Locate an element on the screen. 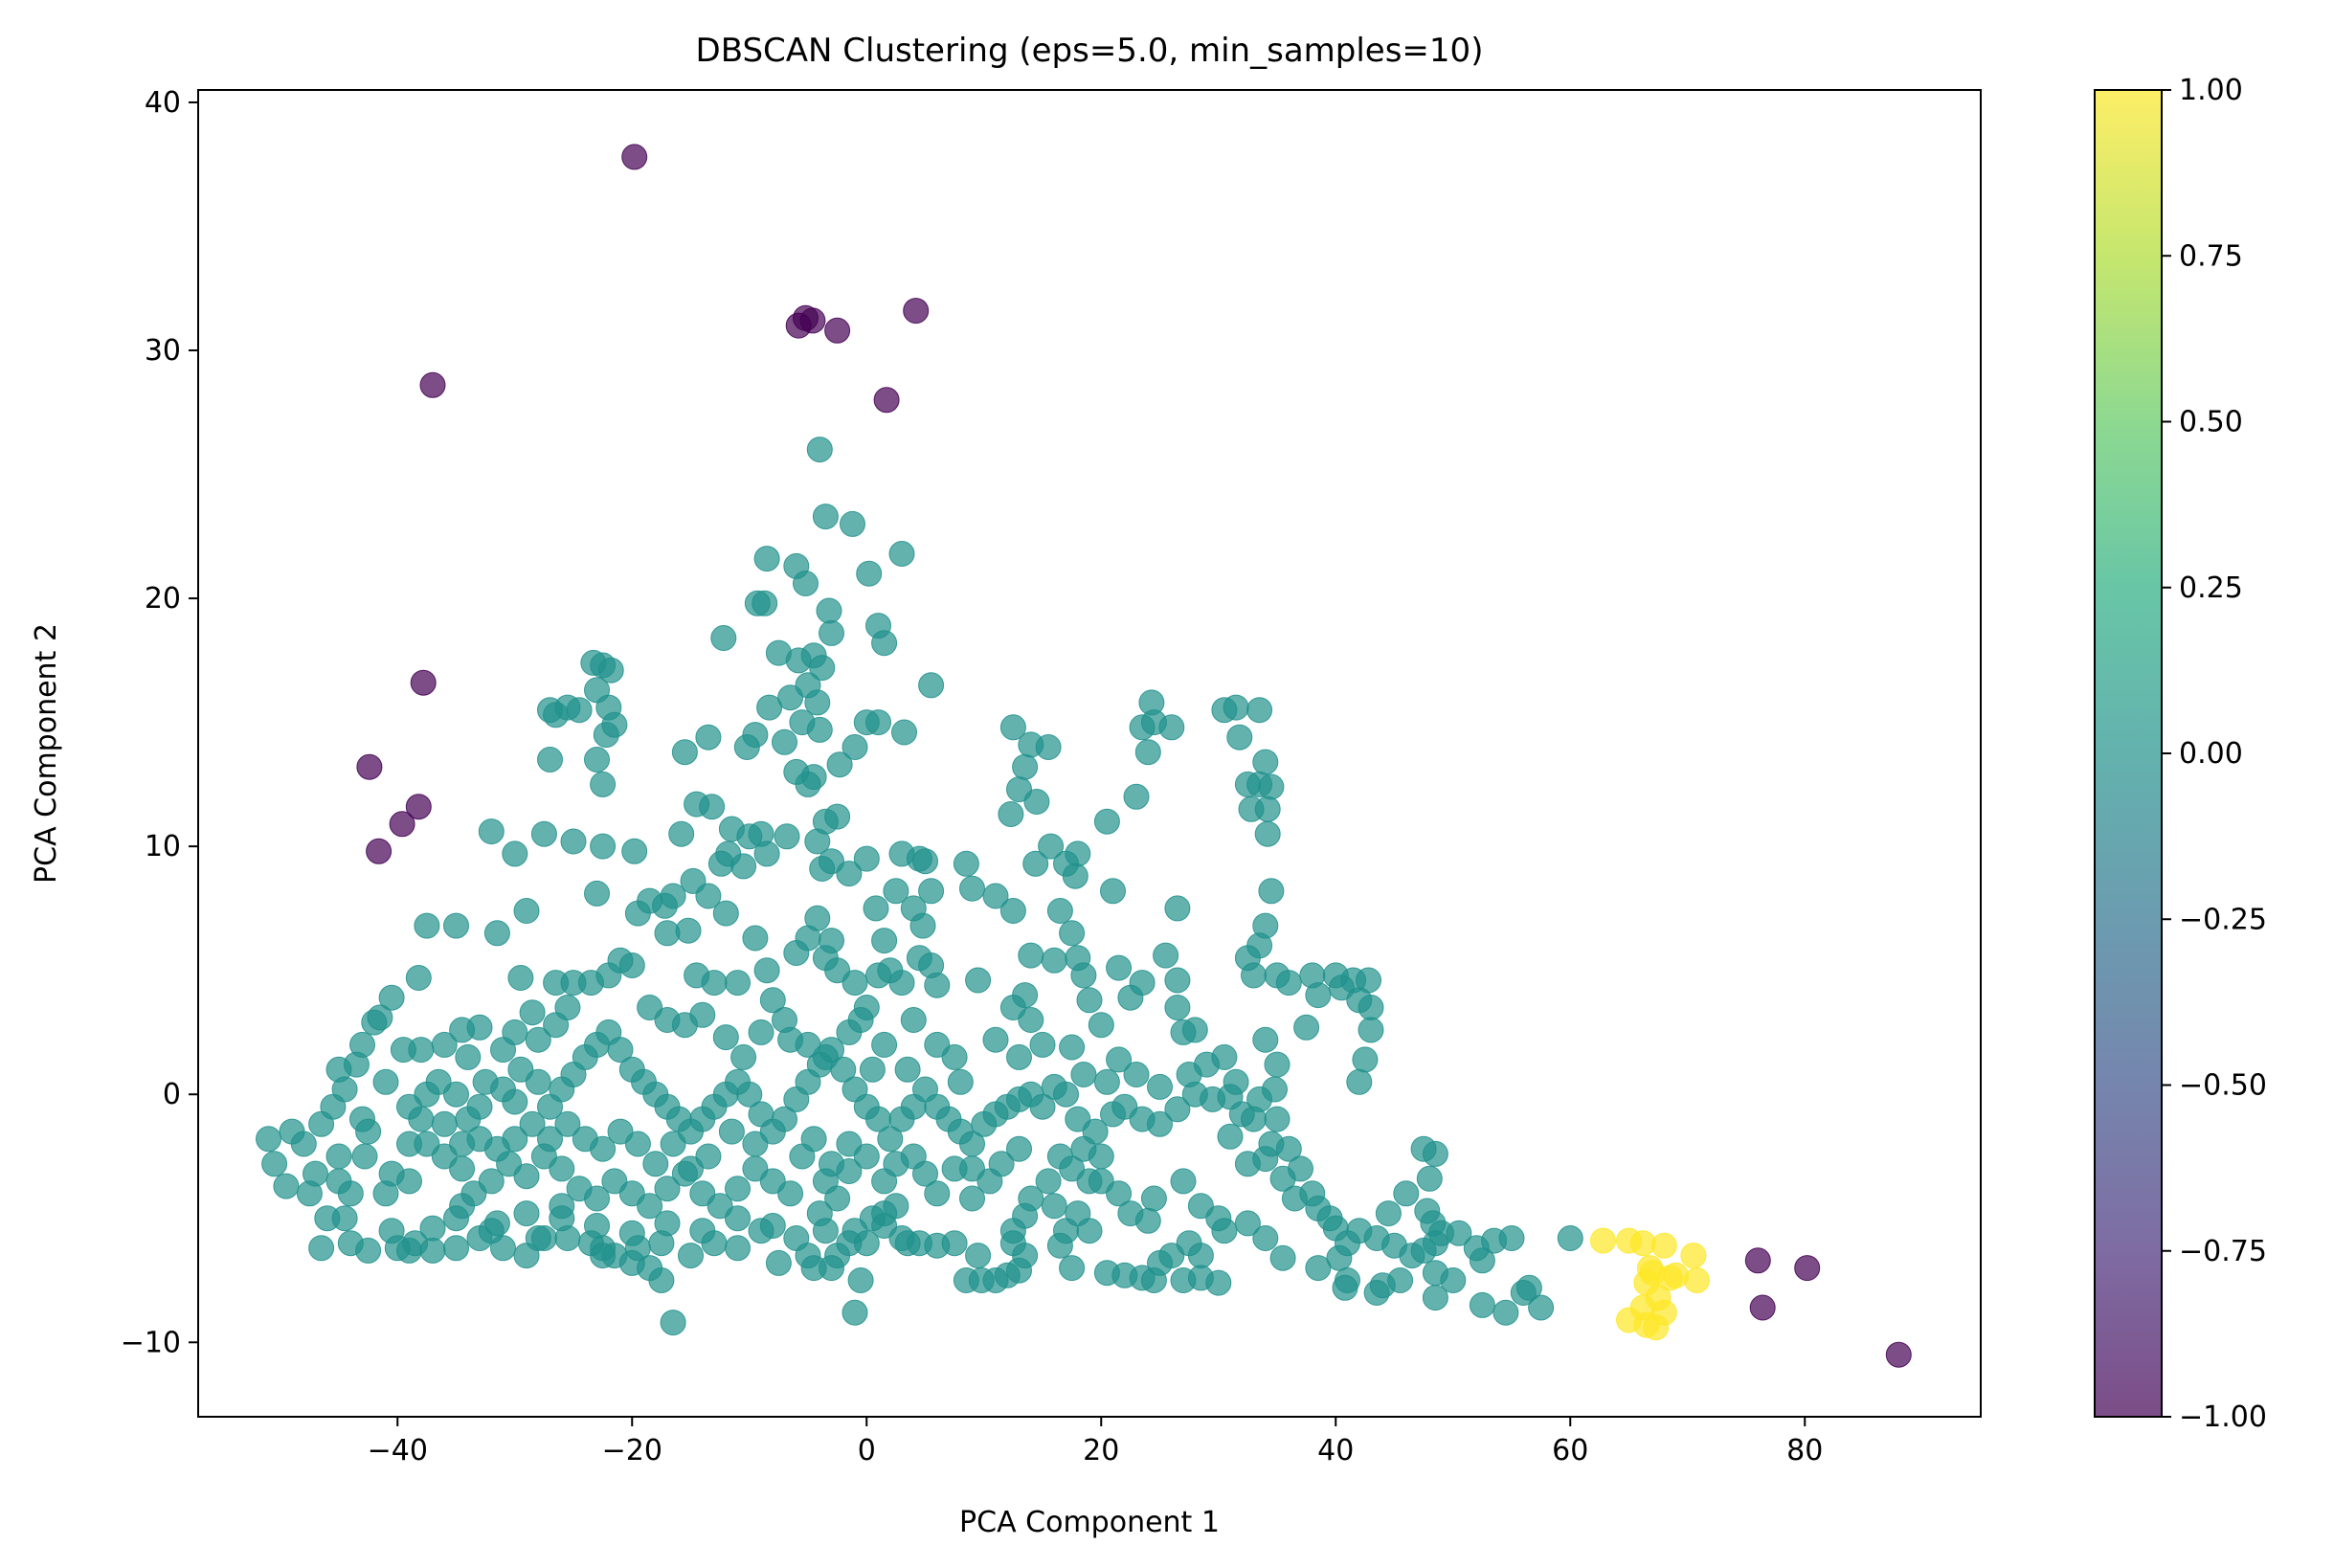 The height and width of the screenshot is (1568, 2334). colorbar-ticks: 1.00 0.75 0.50 0.25 0.00 −0.25 −0.50 −0.75 −1.00 is located at coordinates (2214, 754).